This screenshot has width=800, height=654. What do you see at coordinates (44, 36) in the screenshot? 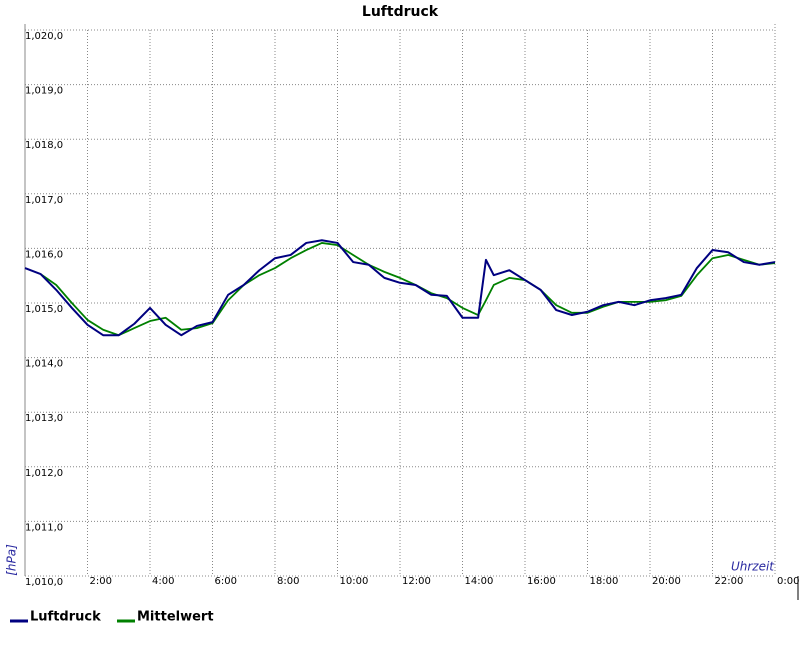
I see `y-tick-label: 1,020,0` at bounding box center [44, 36].